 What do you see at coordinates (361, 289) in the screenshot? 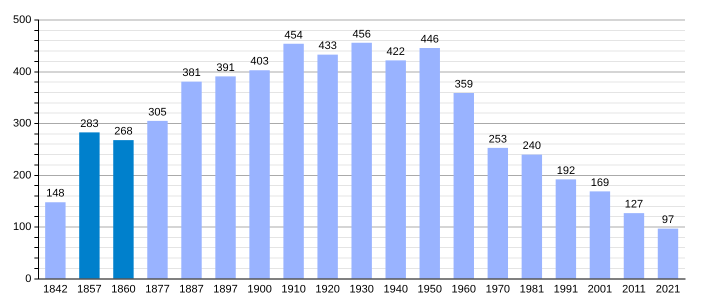
I see `x-tick-label: 1930` at bounding box center [361, 289].